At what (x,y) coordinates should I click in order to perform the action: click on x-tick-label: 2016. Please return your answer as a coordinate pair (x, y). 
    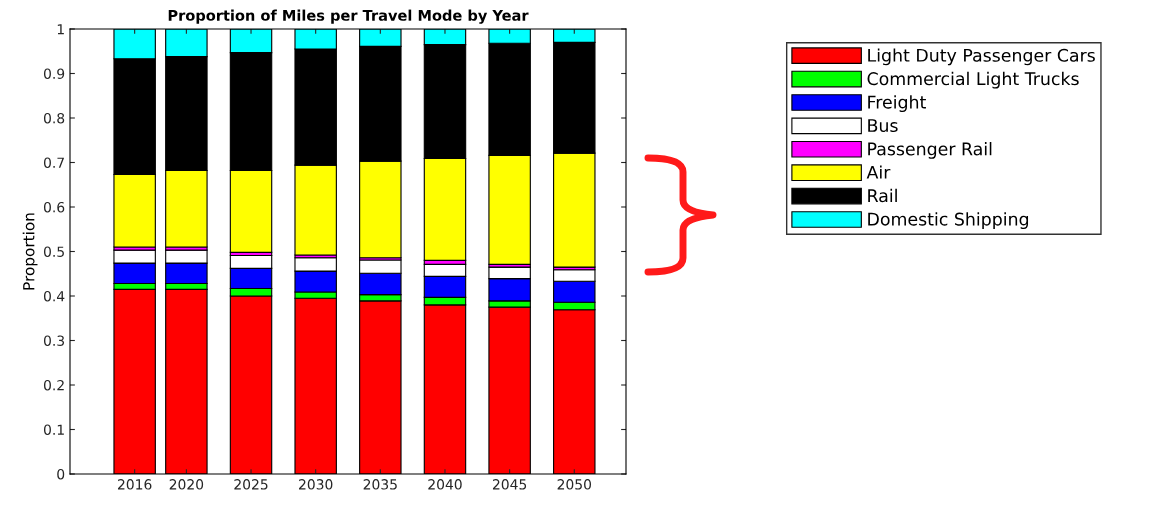
    Looking at the image, I should click on (135, 484).